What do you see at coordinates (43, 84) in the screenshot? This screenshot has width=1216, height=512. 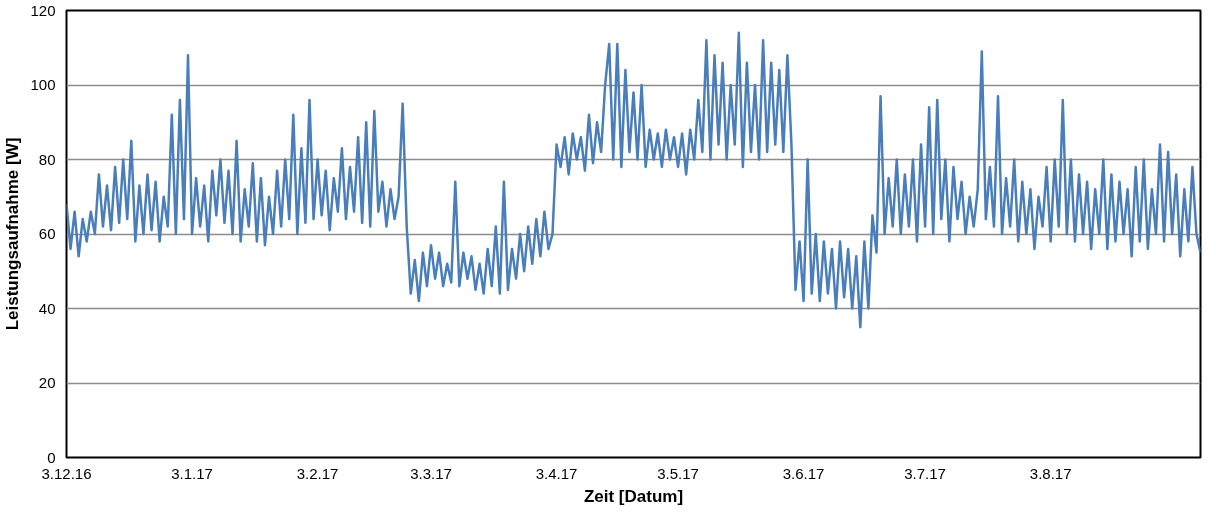 I see `y-tick-label: 100` at bounding box center [43, 84].